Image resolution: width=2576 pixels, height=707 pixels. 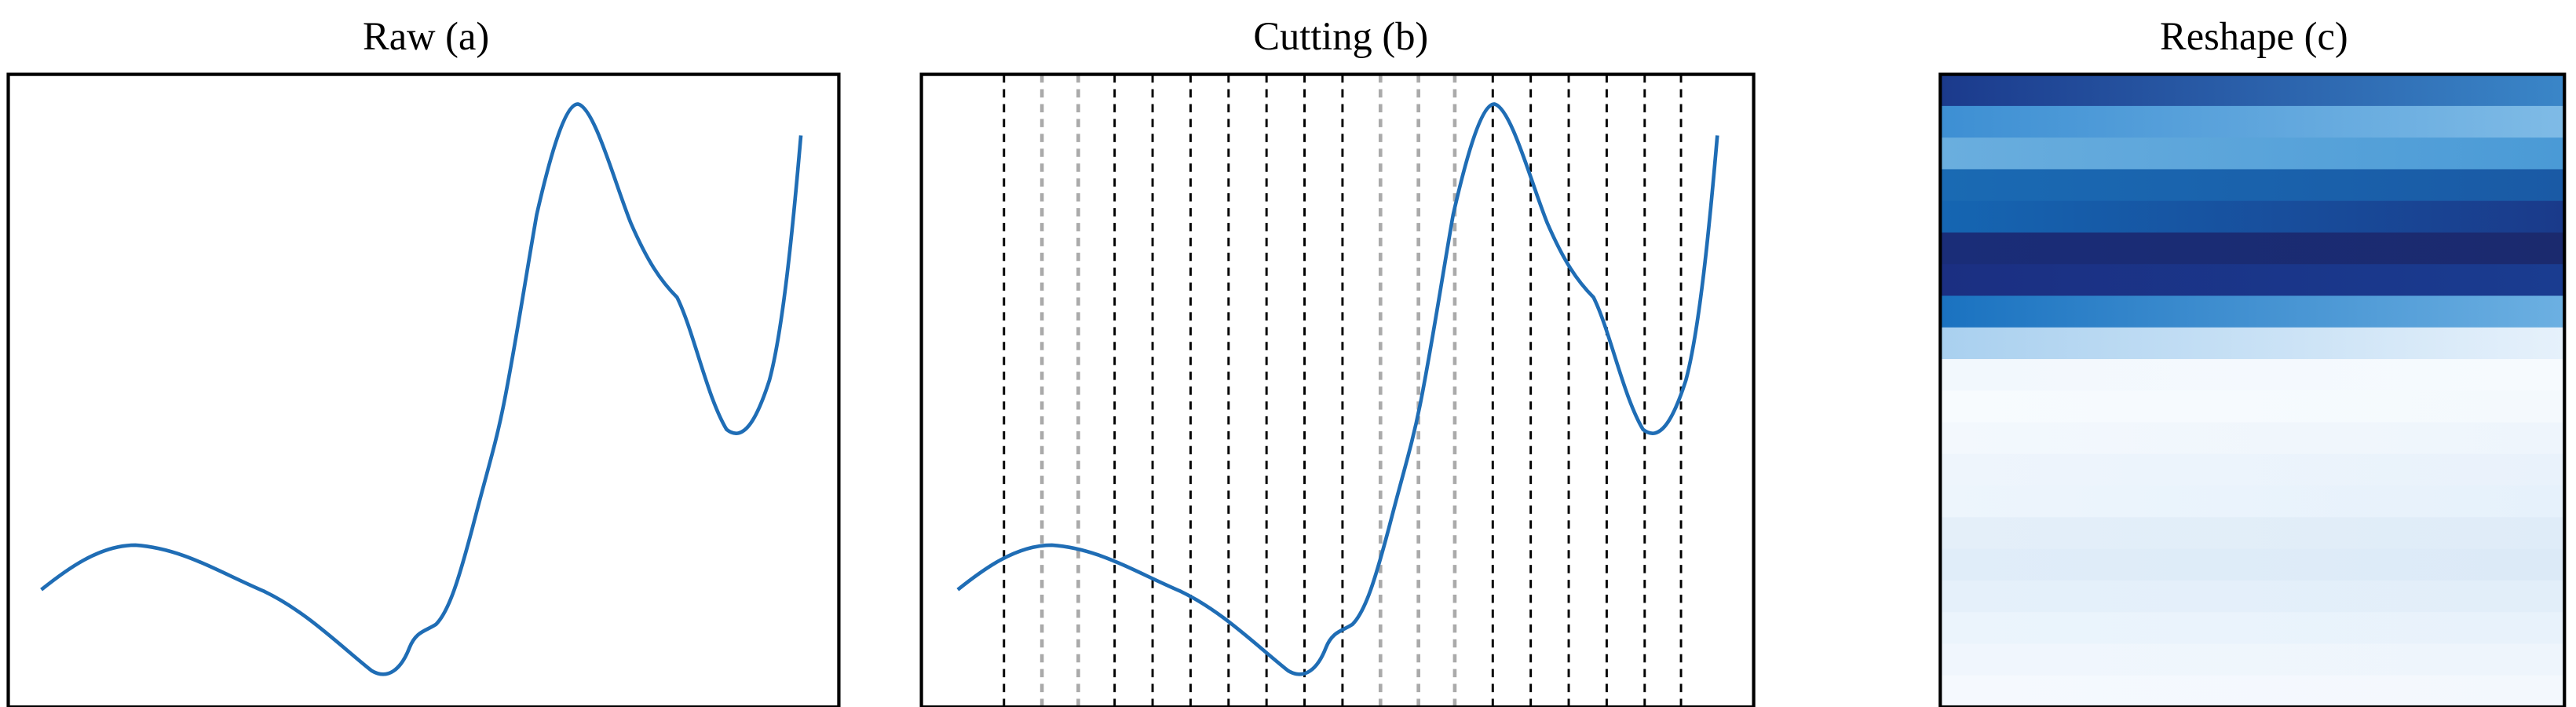 What do you see at coordinates (2254, 36) in the screenshot?
I see `panel-title: Reshape (c)` at bounding box center [2254, 36].